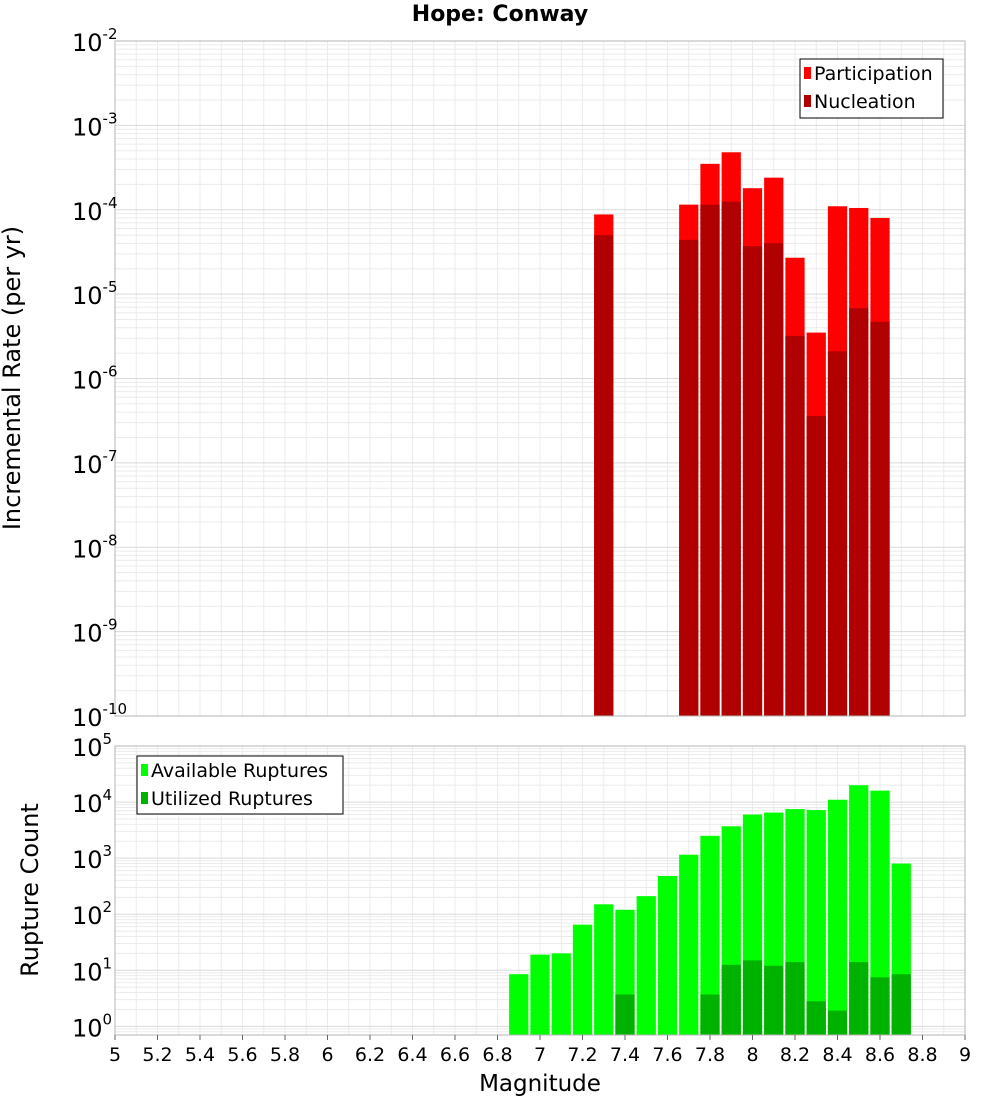  I want to click on y-tick-label: 10⁻⁹, so click(95, 632).